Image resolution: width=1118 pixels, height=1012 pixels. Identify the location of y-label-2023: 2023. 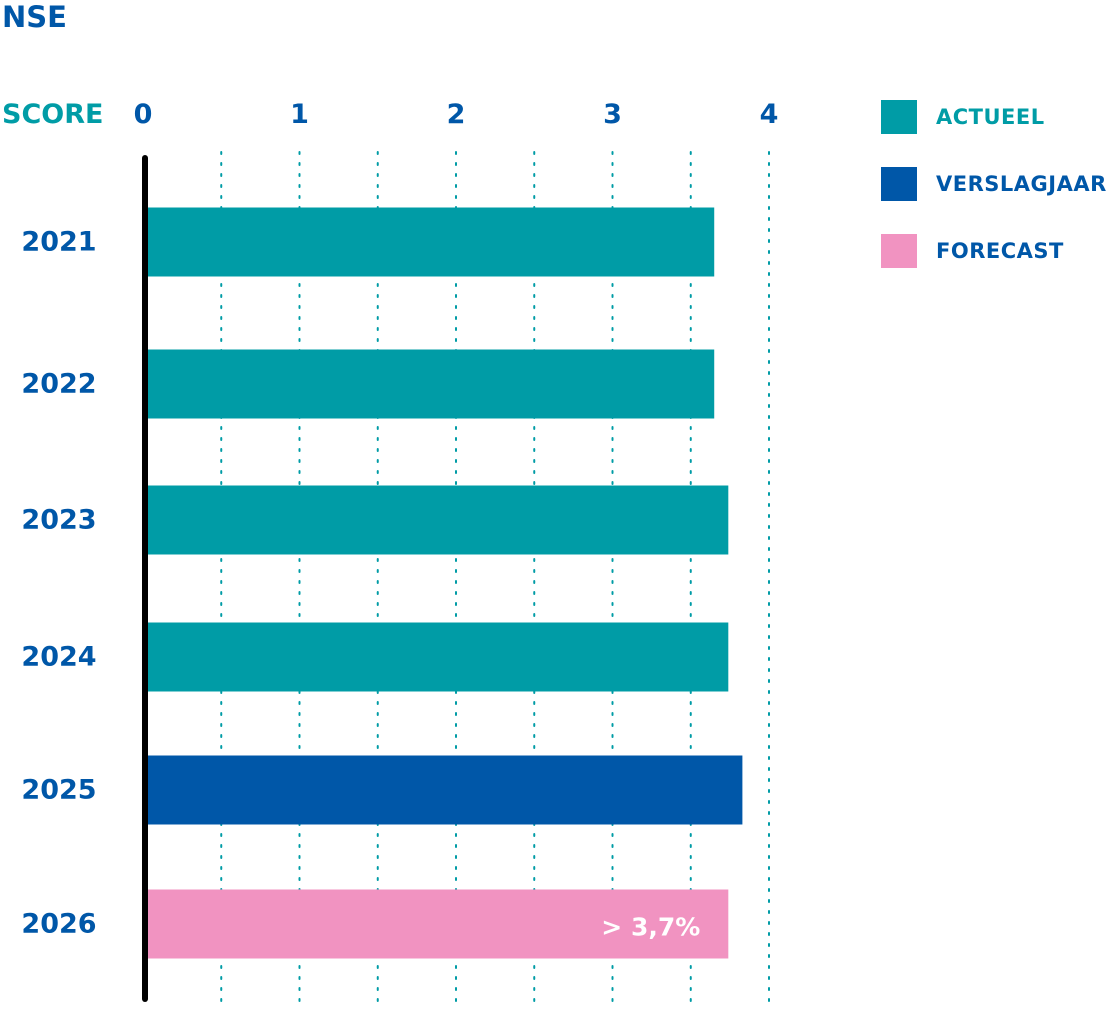
(59, 520).